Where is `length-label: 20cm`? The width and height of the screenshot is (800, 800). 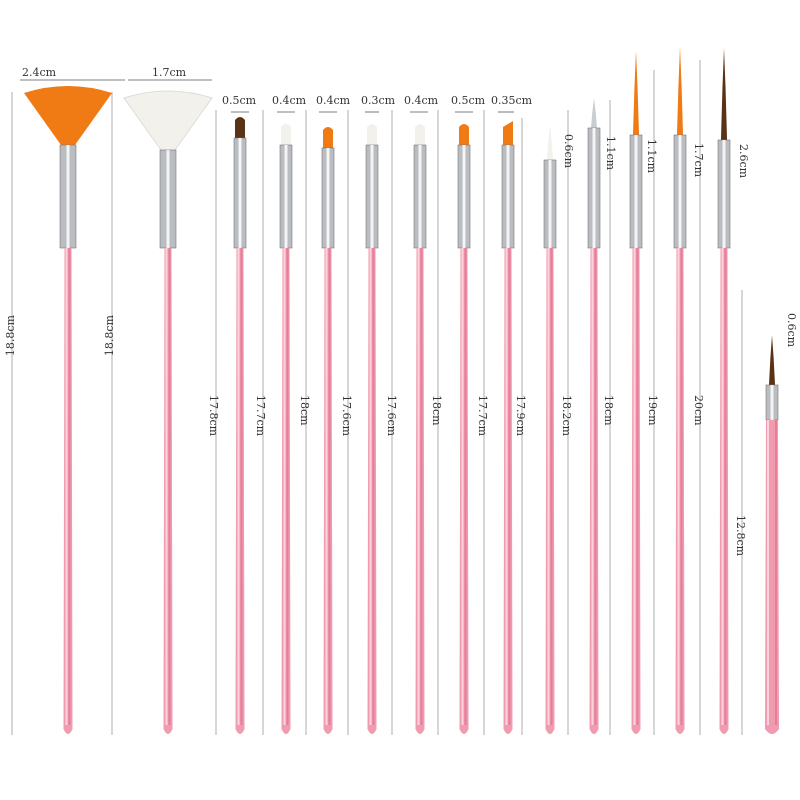 length-label: 20cm is located at coordinates (698, 410).